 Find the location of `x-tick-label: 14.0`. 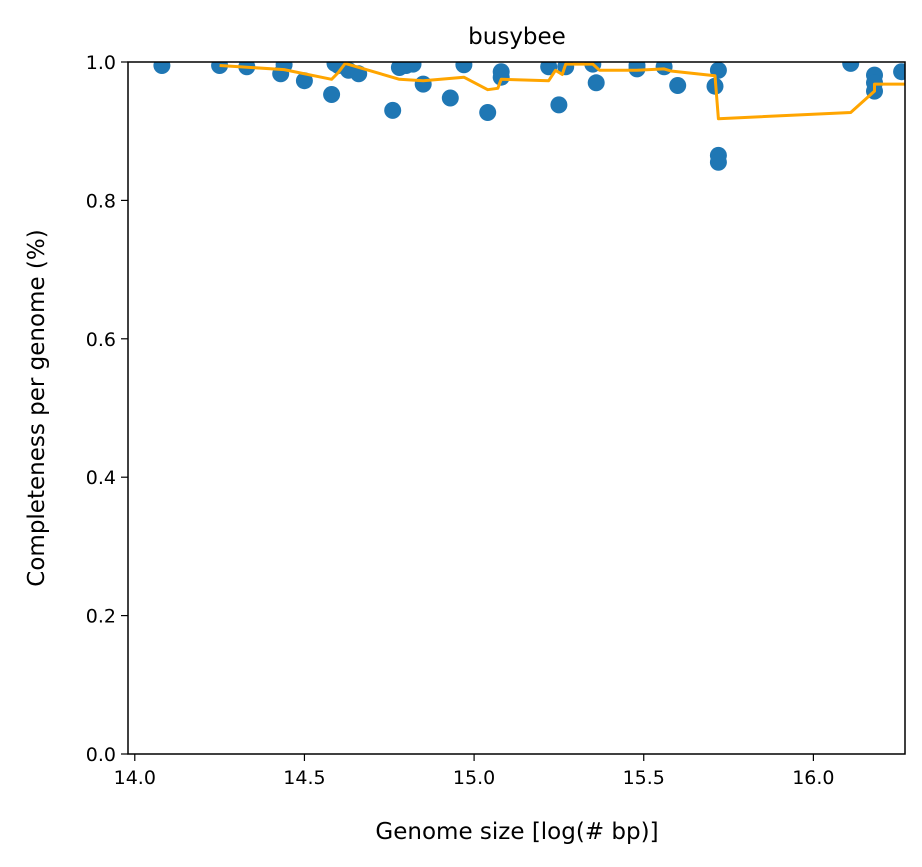

x-tick-label: 14.0 is located at coordinates (135, 778).